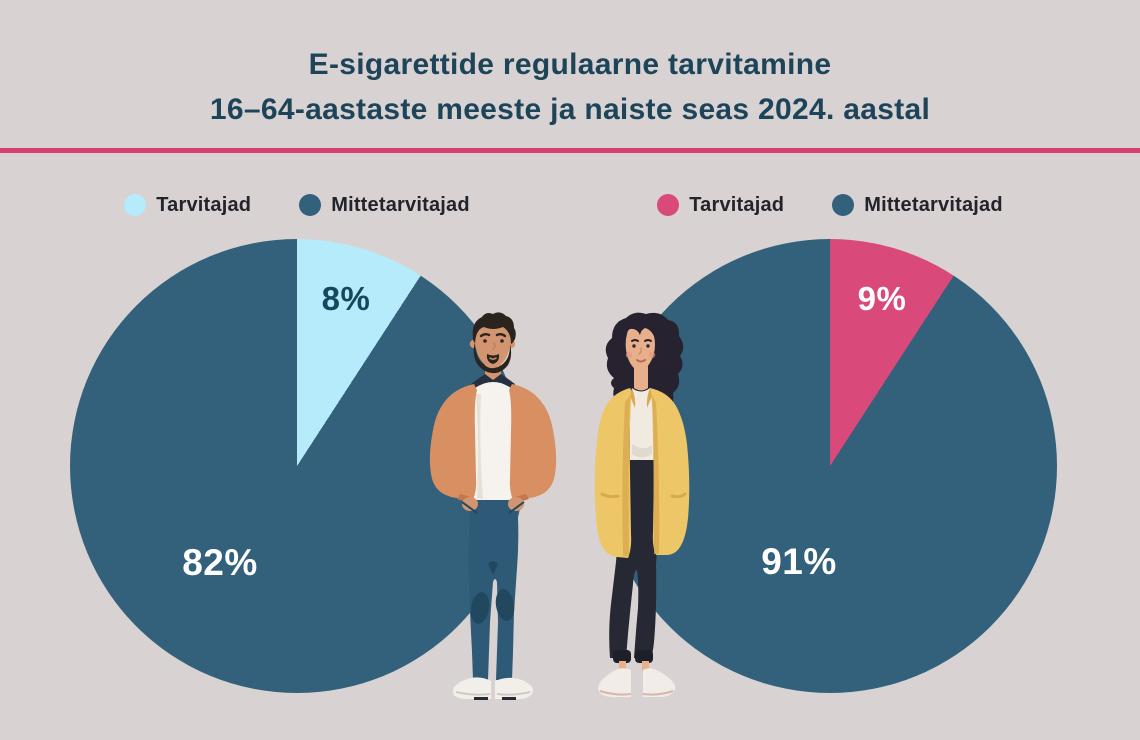  I want to click on man-illustration, so click(496, 507).